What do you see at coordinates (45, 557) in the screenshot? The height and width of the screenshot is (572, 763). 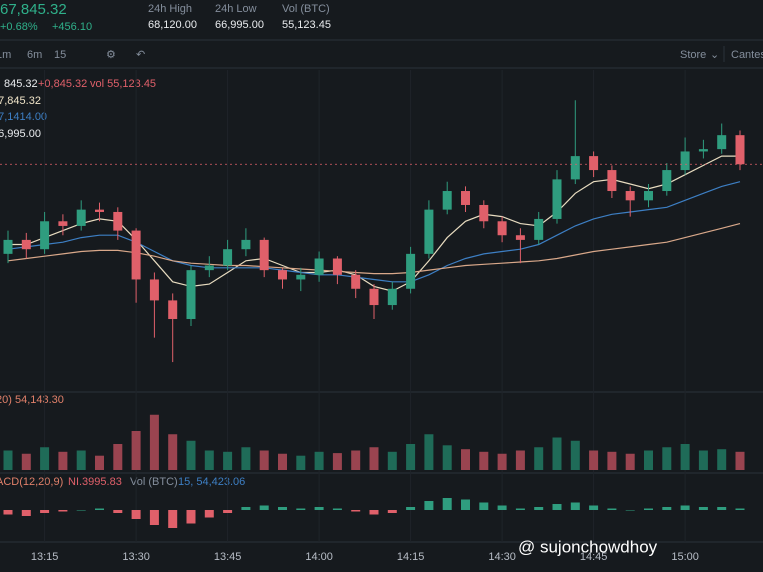 I see `x-tick-label: 13:15` at bounding box center [45, 557].